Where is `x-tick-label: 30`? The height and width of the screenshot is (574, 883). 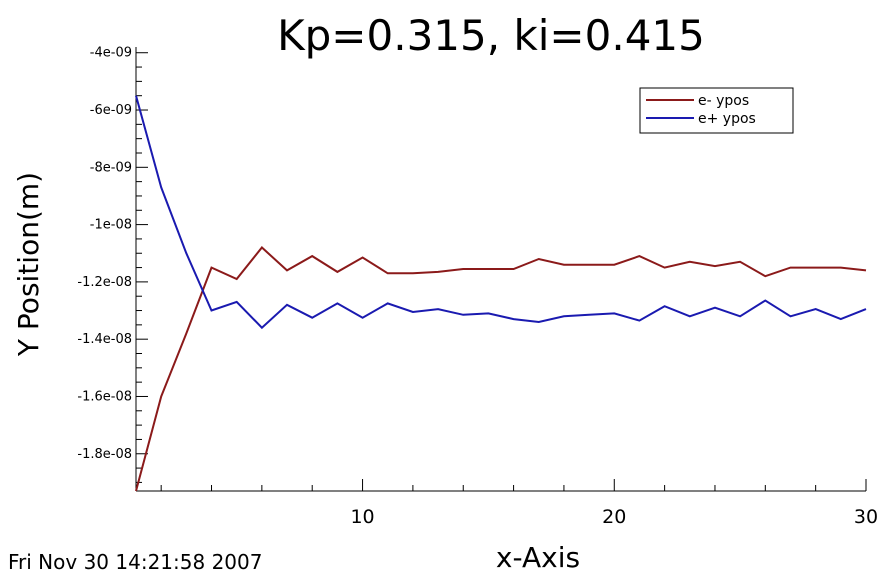
x-tick-label: 30 is located at coordinates (866, 517).